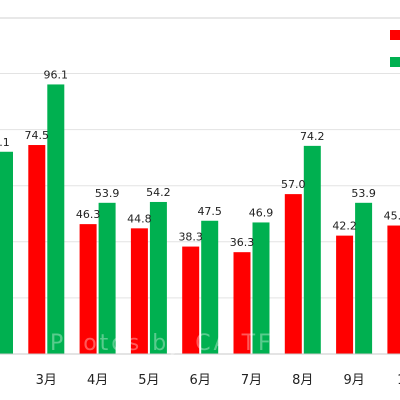  Describe the element at coordinates (242, 242) in the screenshot. I see `data-label: 36.3` at that location.